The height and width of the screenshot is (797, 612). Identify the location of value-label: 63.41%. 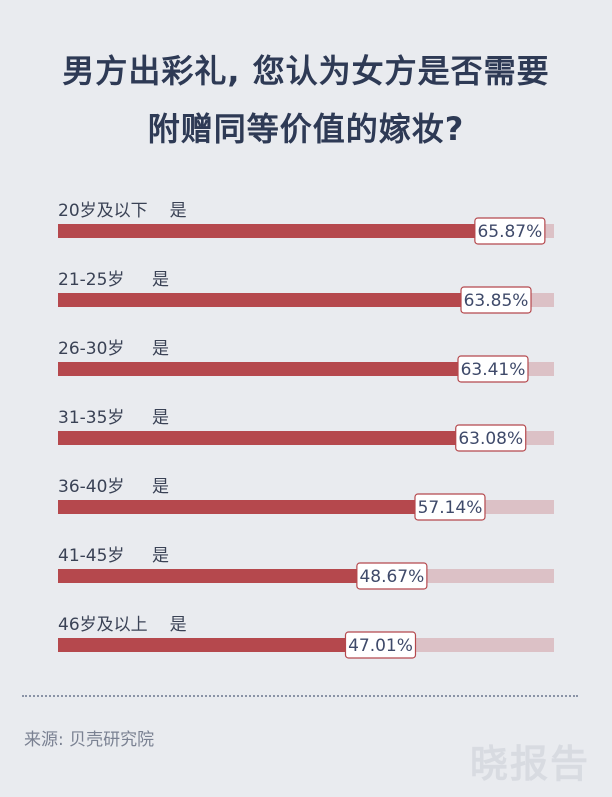
(493, 370).